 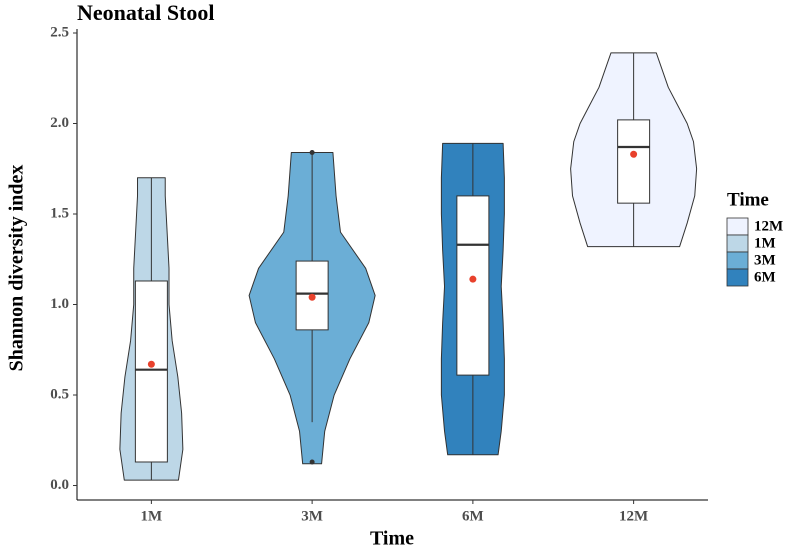 I want to click on legend-label: 3M, so click(x=765, y=260).